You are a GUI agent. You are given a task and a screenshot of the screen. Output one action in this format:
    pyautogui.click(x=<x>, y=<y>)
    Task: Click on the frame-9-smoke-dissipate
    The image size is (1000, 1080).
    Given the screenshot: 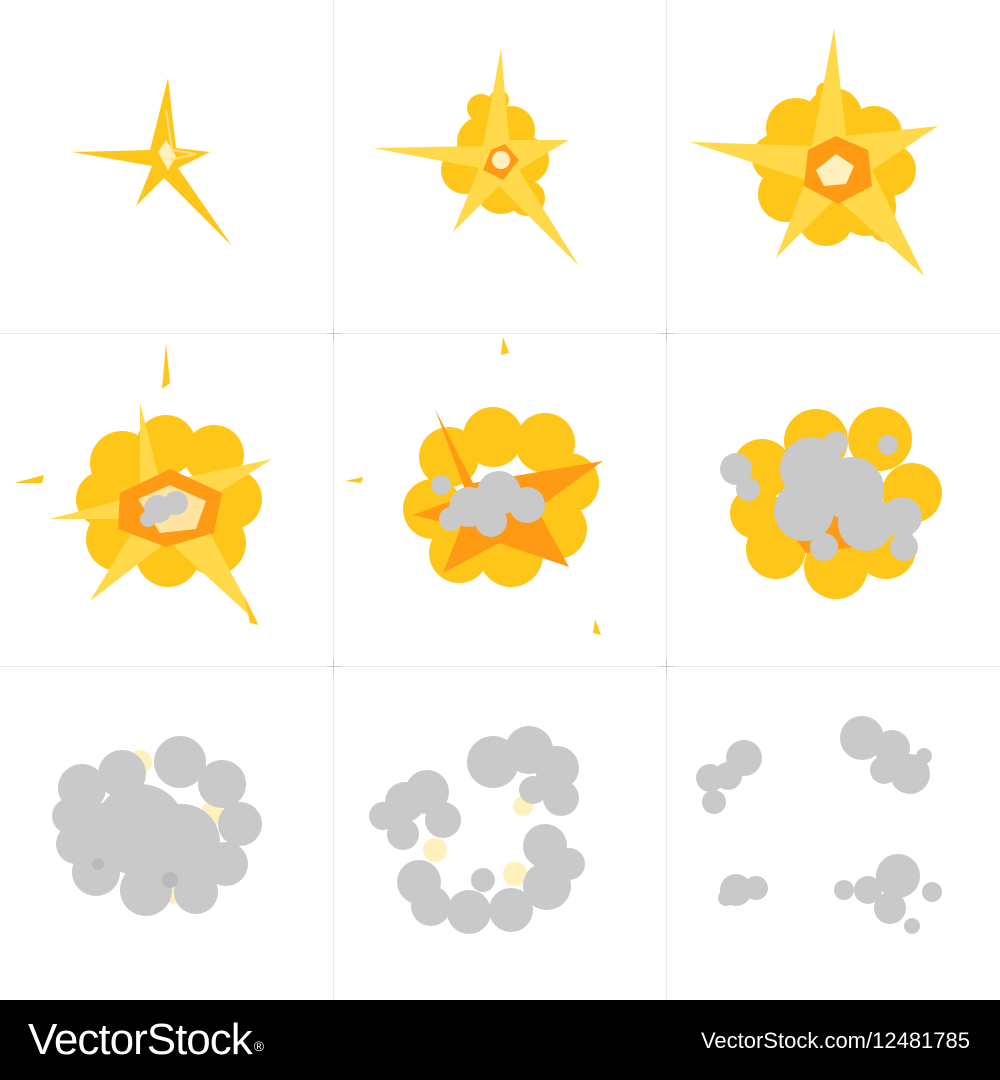 What is the action you would take?
    pyautogui.click(x=832, y=832)
    